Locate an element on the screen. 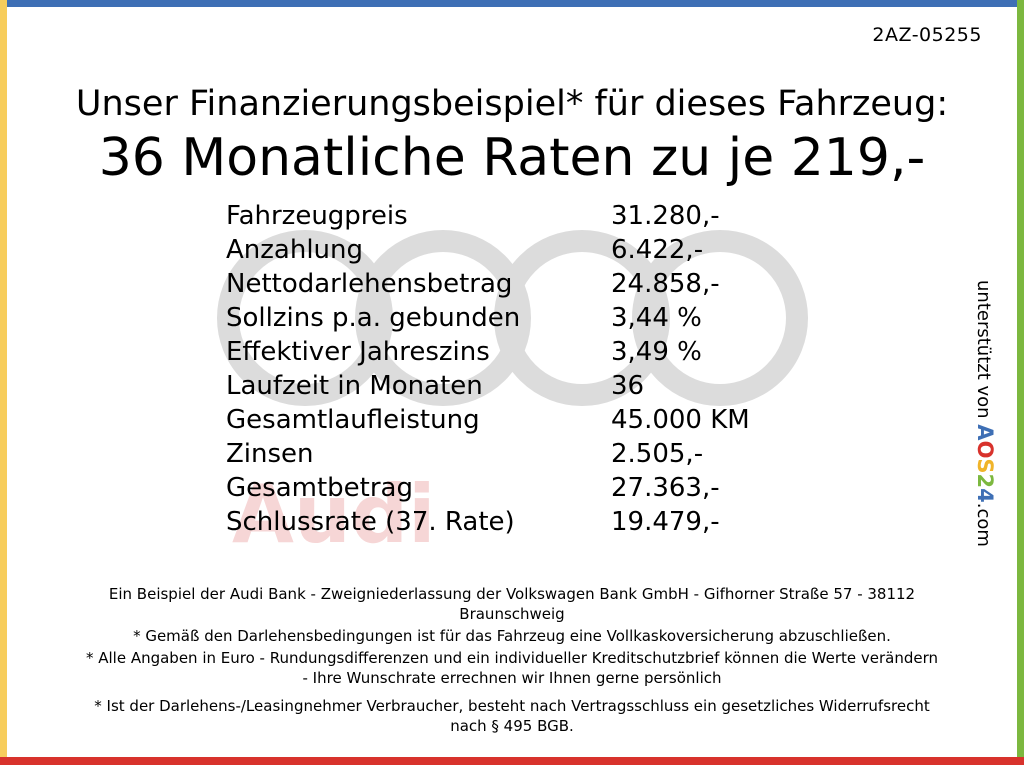 This screenshot has width=1024, height=765. table-row: Fahrzeugpreis 31.280,- is located at coordinates (526, 216).